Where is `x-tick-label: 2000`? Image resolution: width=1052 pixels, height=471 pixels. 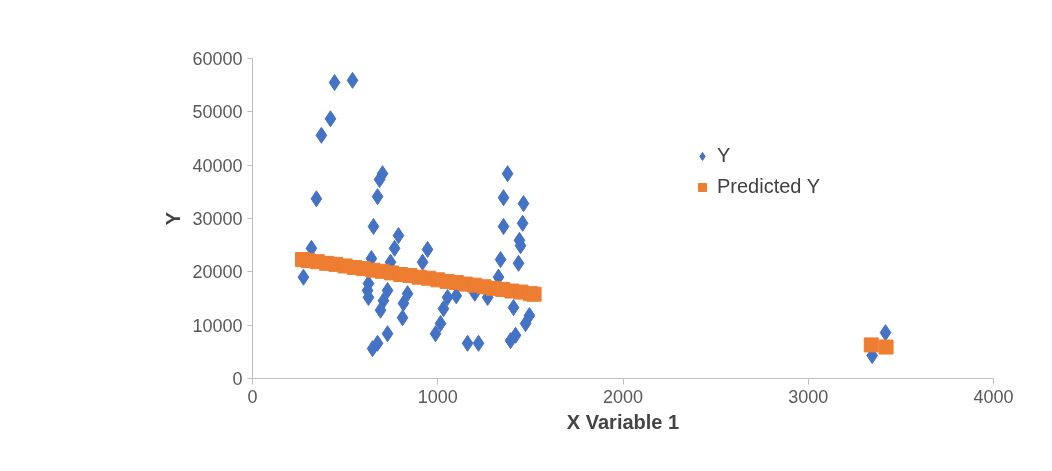
x-tick-label: 2000 is located at coordinates (623, 396).